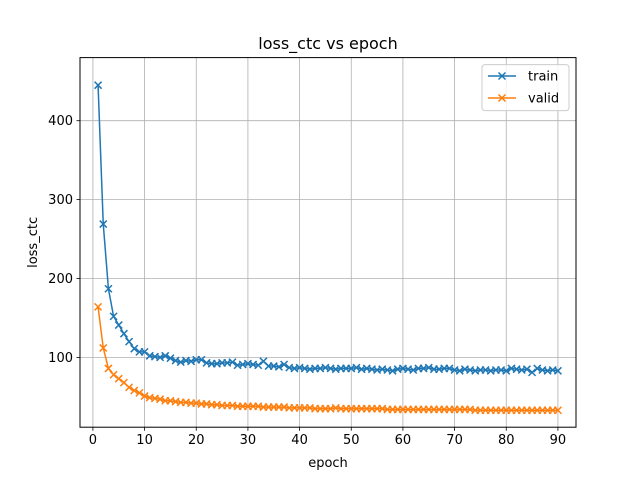  Describe the element at coordinates (60, 279) in the screenshot. I see `y-tick-label: 200` at that location.